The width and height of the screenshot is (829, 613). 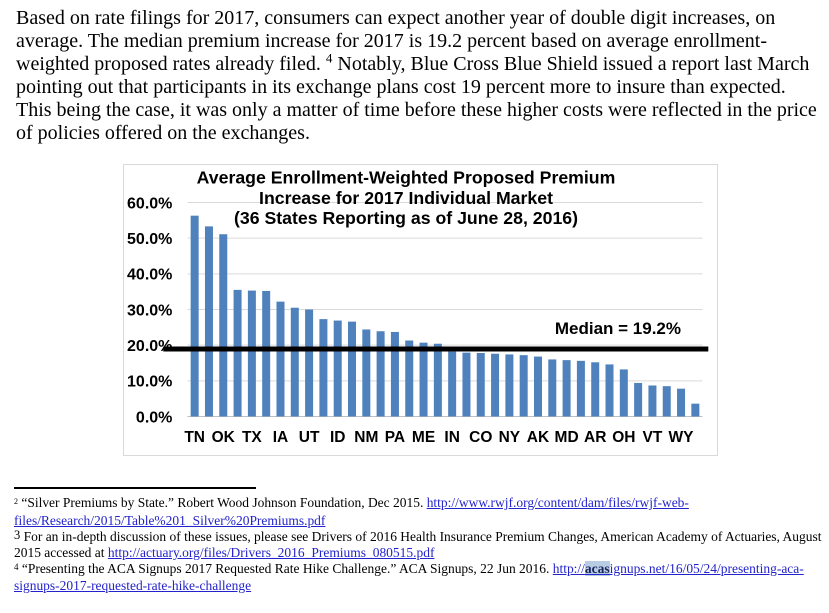 I want to click on svg-text: UT, so click(x=309, y=437).